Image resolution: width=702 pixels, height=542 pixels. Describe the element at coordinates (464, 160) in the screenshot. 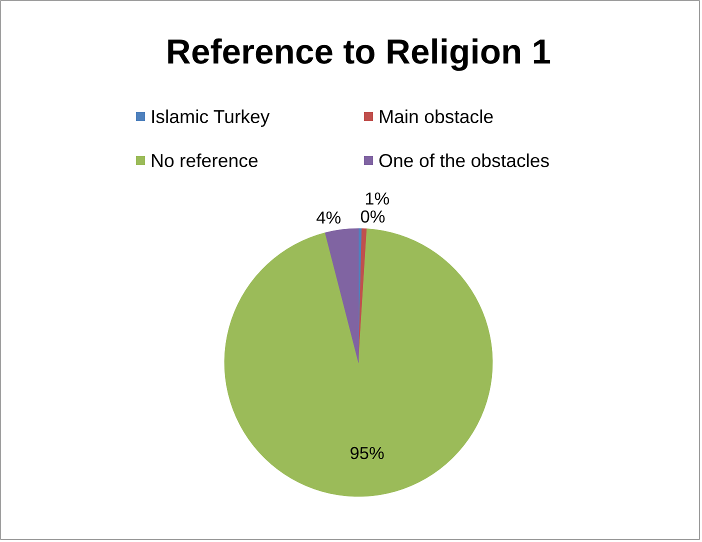

I see `legend-label: One of the obstacles` at that location.